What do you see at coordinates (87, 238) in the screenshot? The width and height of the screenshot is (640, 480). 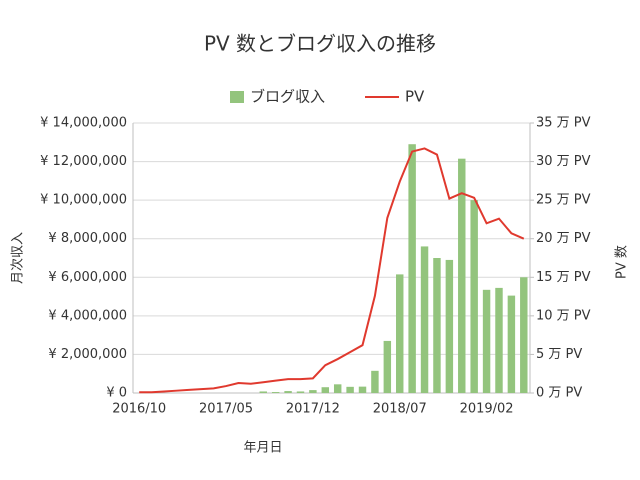 I see `y-tick-label: ¥ 8,000,000` at bounding box center [87, 238].